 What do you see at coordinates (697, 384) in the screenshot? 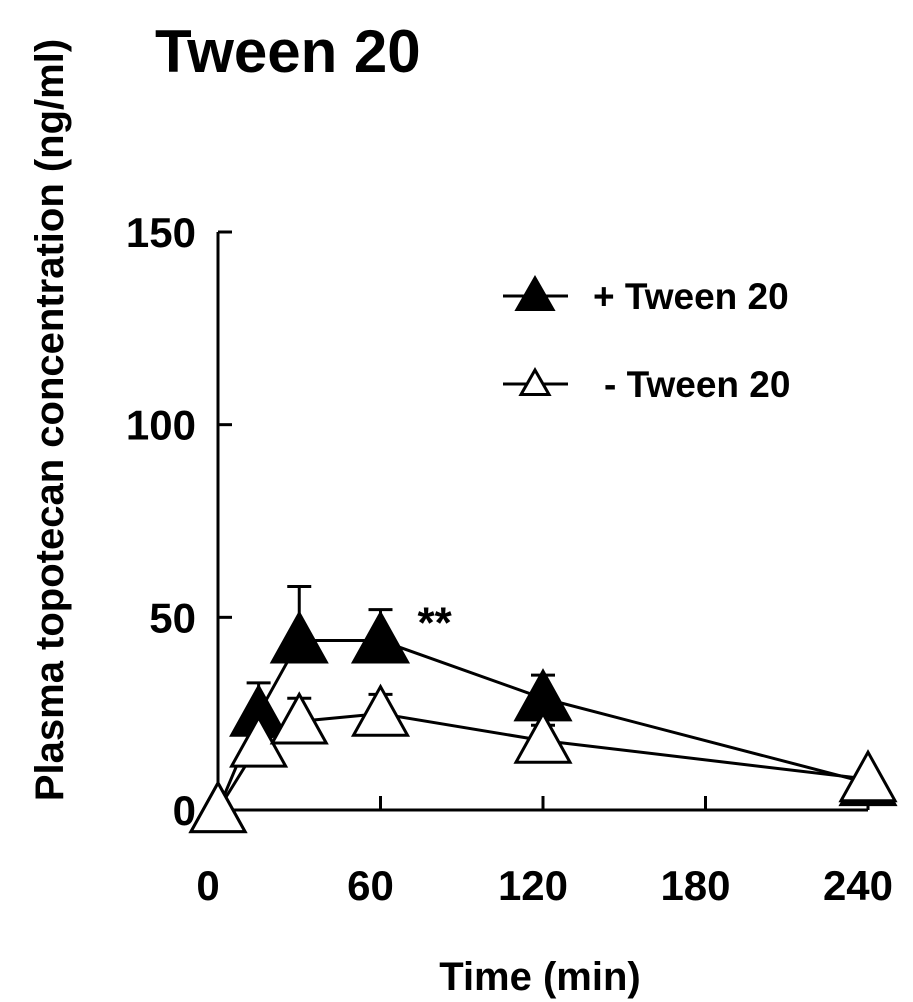
I see `legend-label-minus-tween: - Tween 20` at bounding box center [697, 384].